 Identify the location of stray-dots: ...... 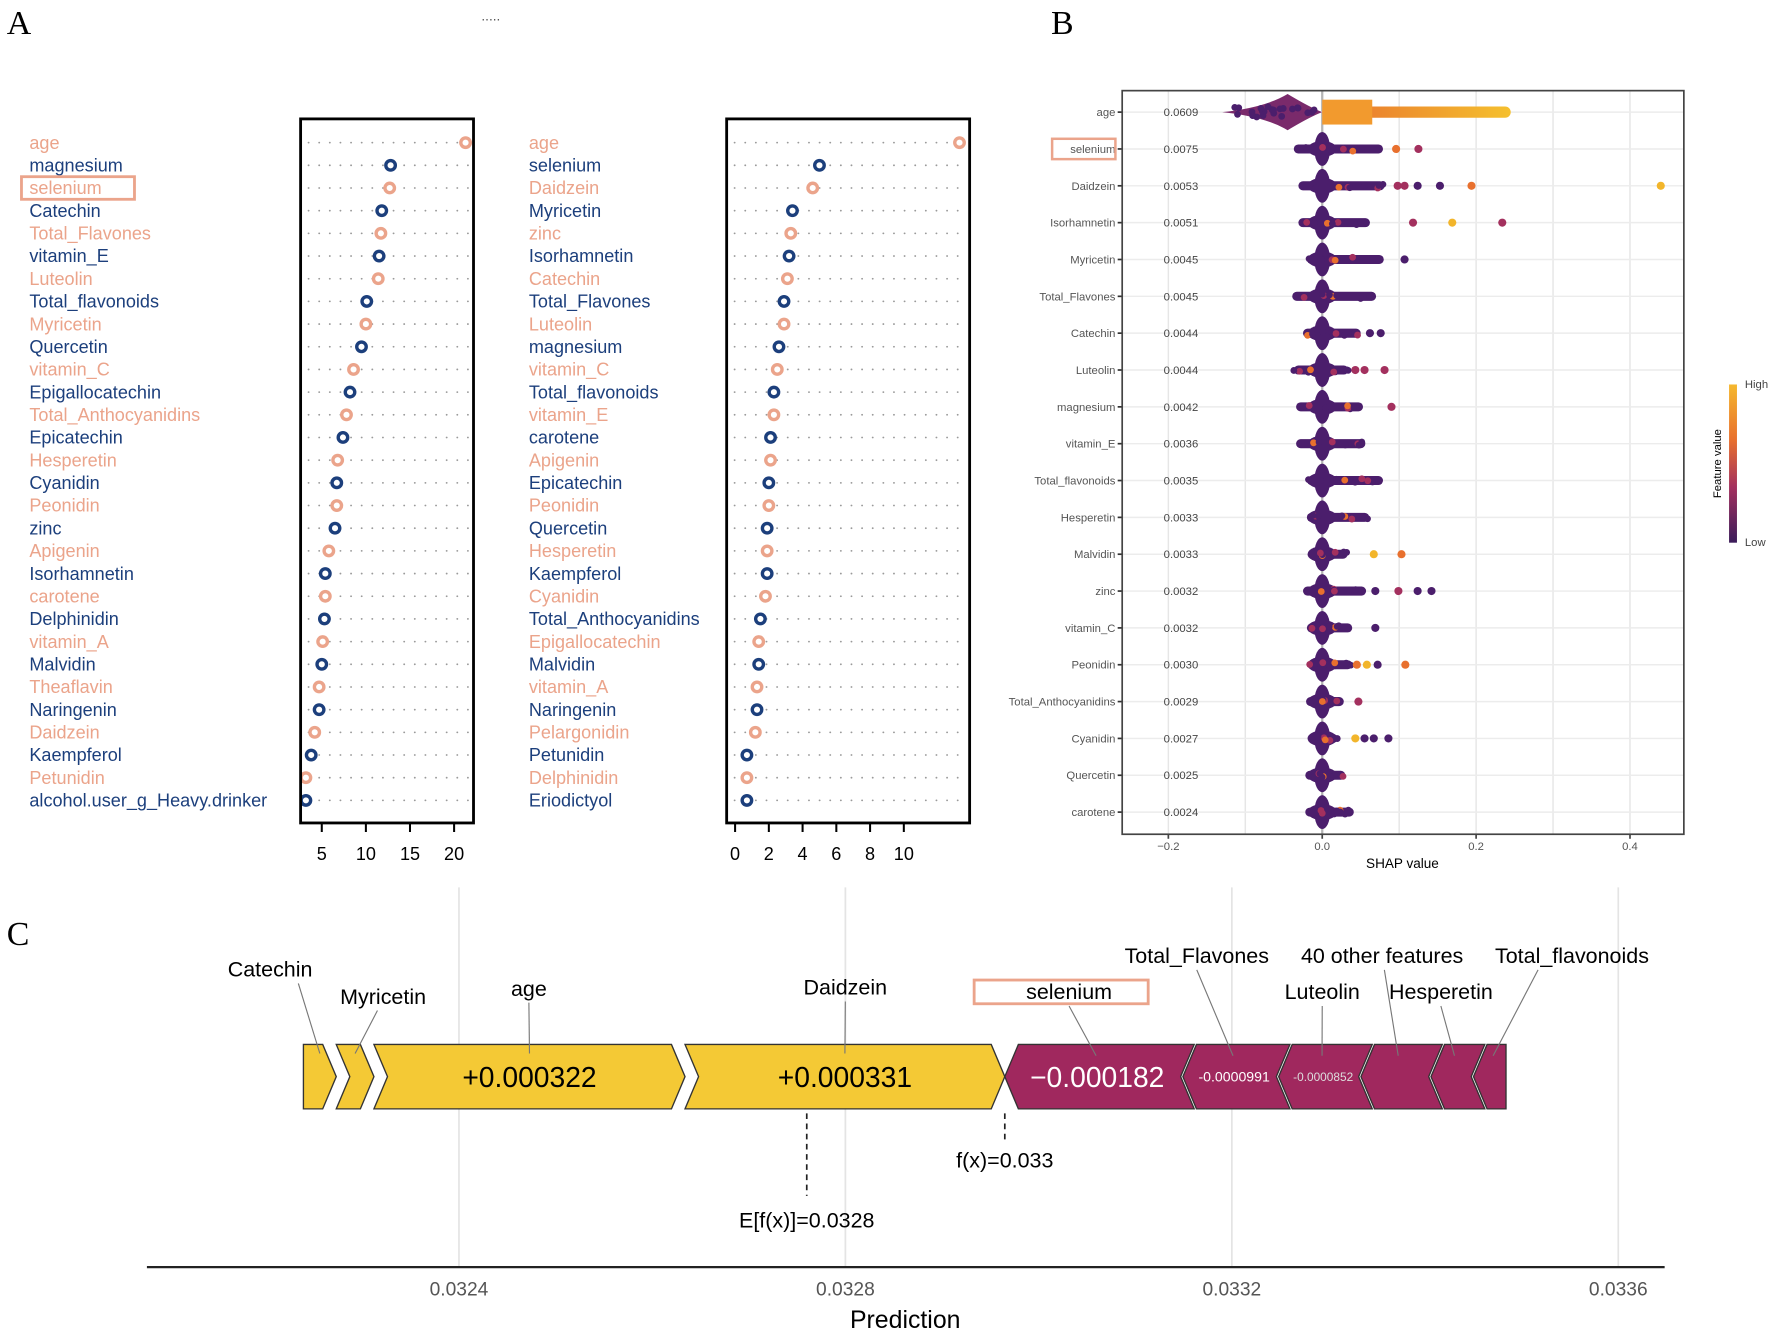
(490, 16).